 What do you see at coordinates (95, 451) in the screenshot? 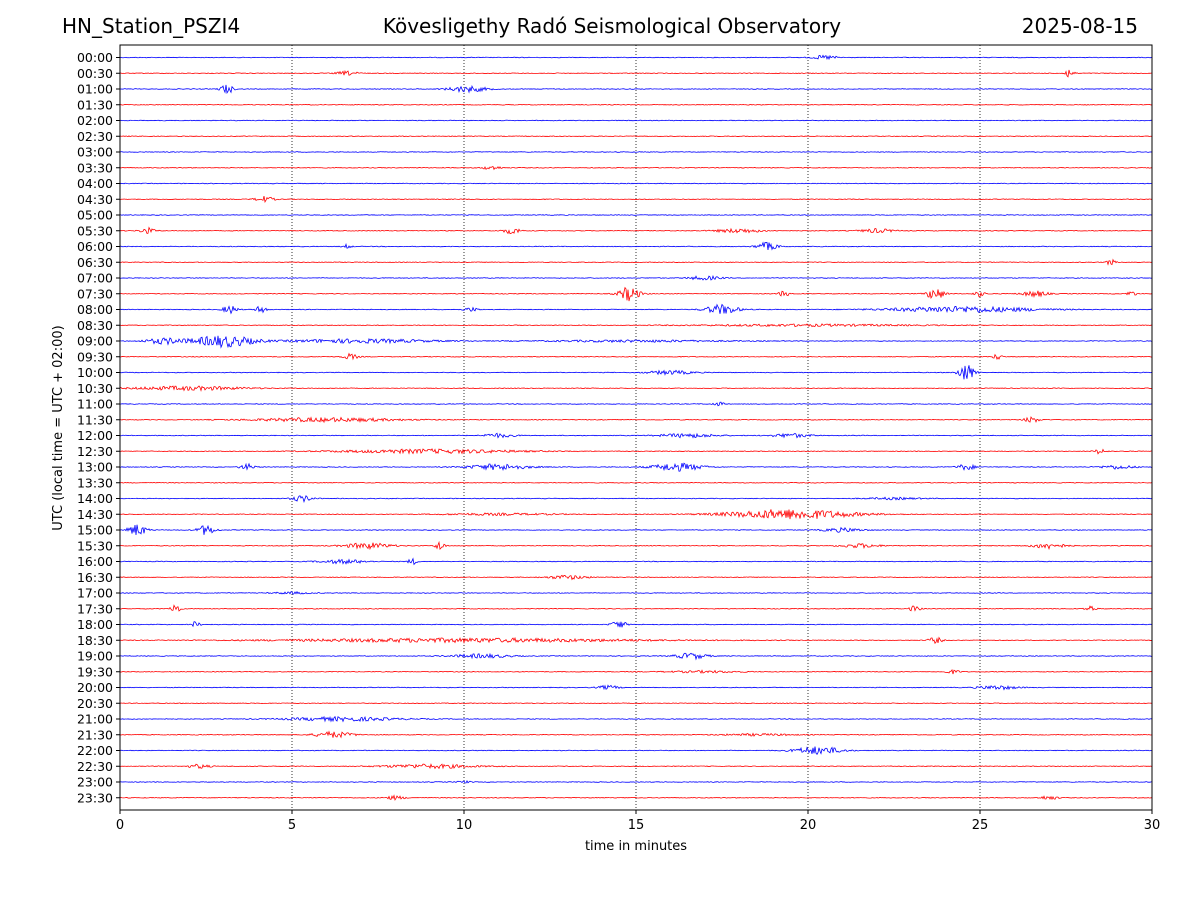
I see `y-tick-label: 12:30` at bounding box center [95, 451].